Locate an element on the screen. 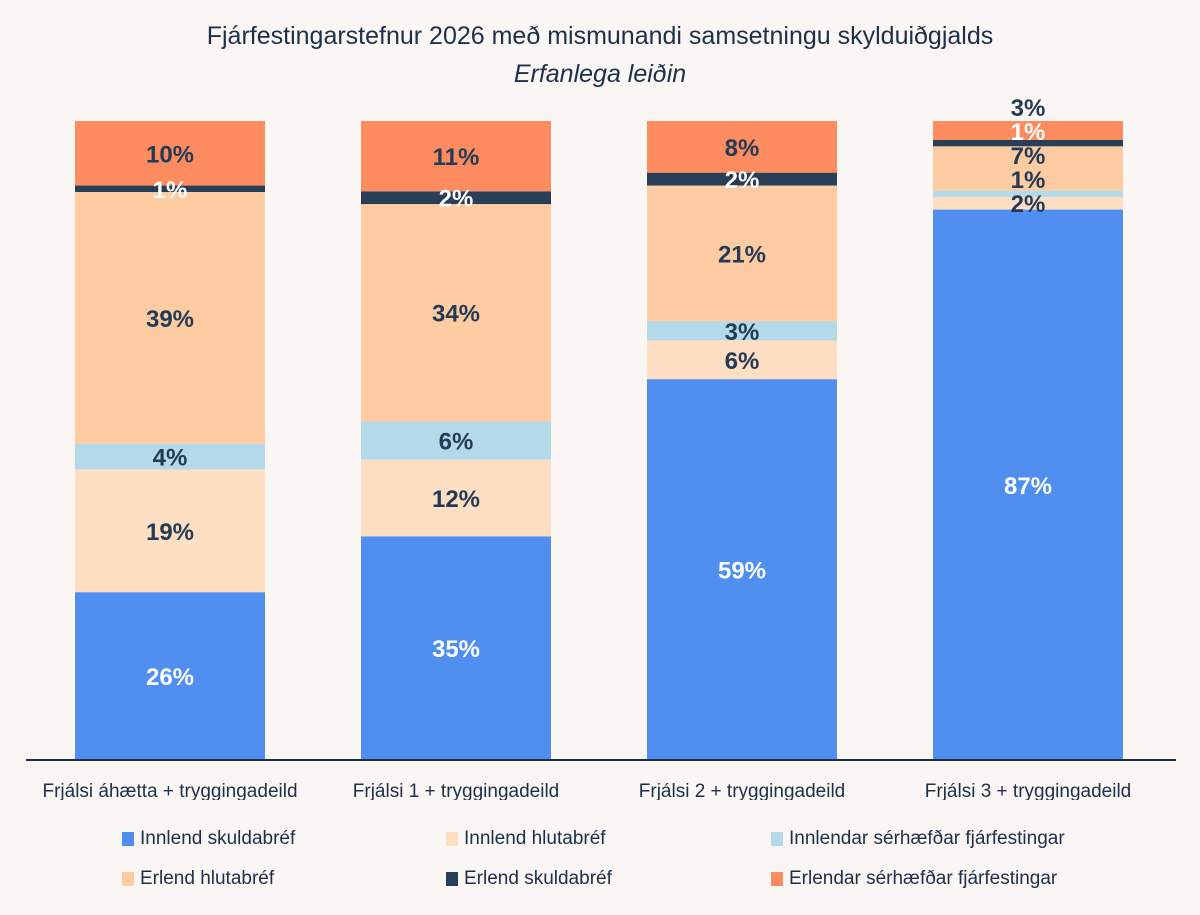 This screenshot has height=915, width=1200. data-label: 59% is located at coordinates (742, 571).